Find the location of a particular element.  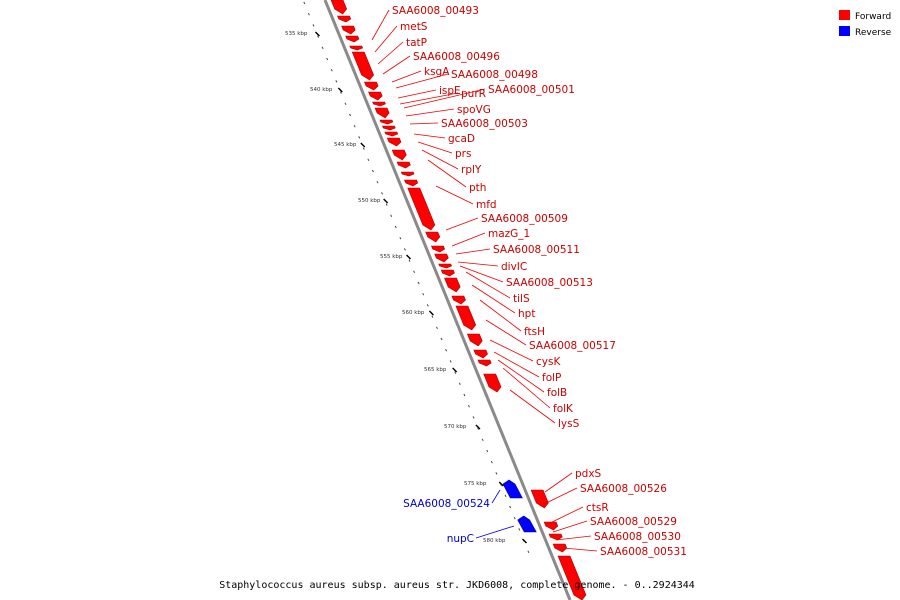

gene-label: ispE is located at coordinates (450, 91).